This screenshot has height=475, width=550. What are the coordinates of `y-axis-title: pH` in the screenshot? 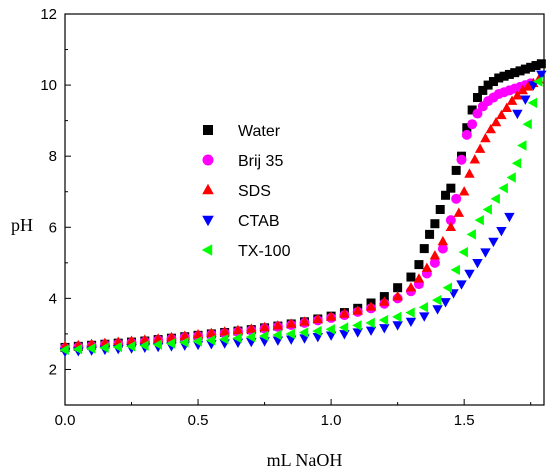 It's located at (22, 225).